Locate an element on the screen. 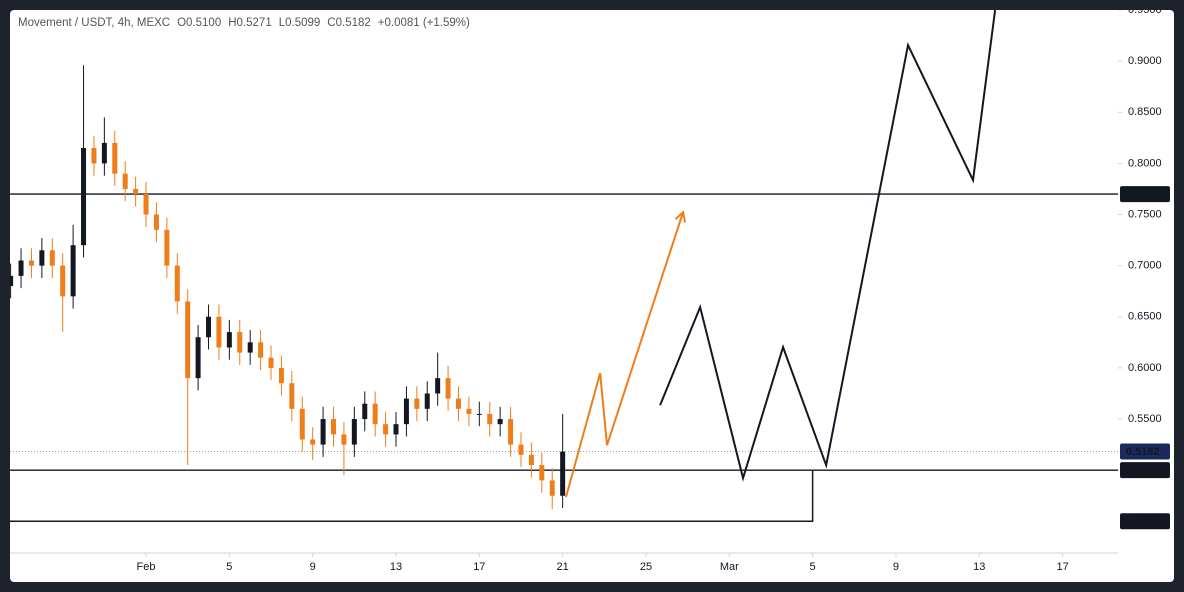 This screenshot has height=592, width=1184. ohlc-value: O0.5100 is located at coordinates (199, 23).